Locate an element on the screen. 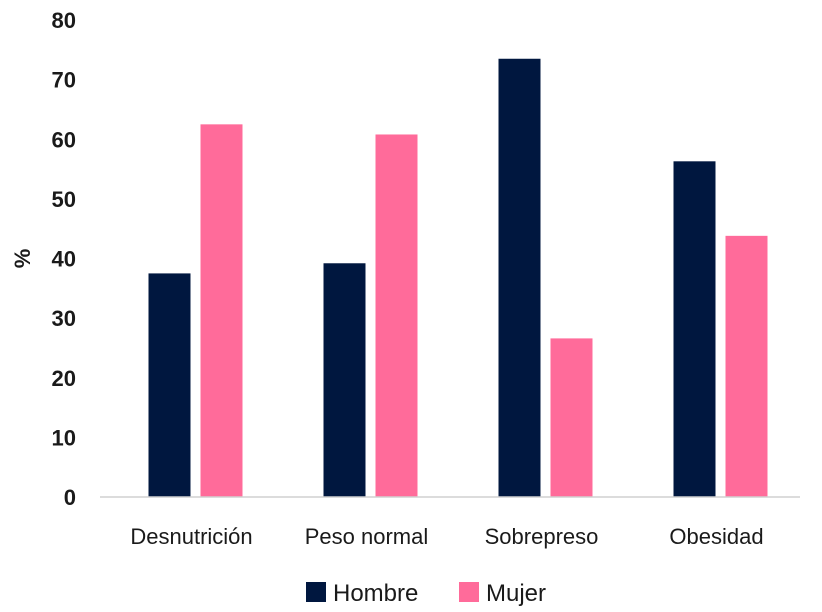 The height and width of the screenshot is (612, 822). legend-swatch-hombre is located at coordinates (316, 592).